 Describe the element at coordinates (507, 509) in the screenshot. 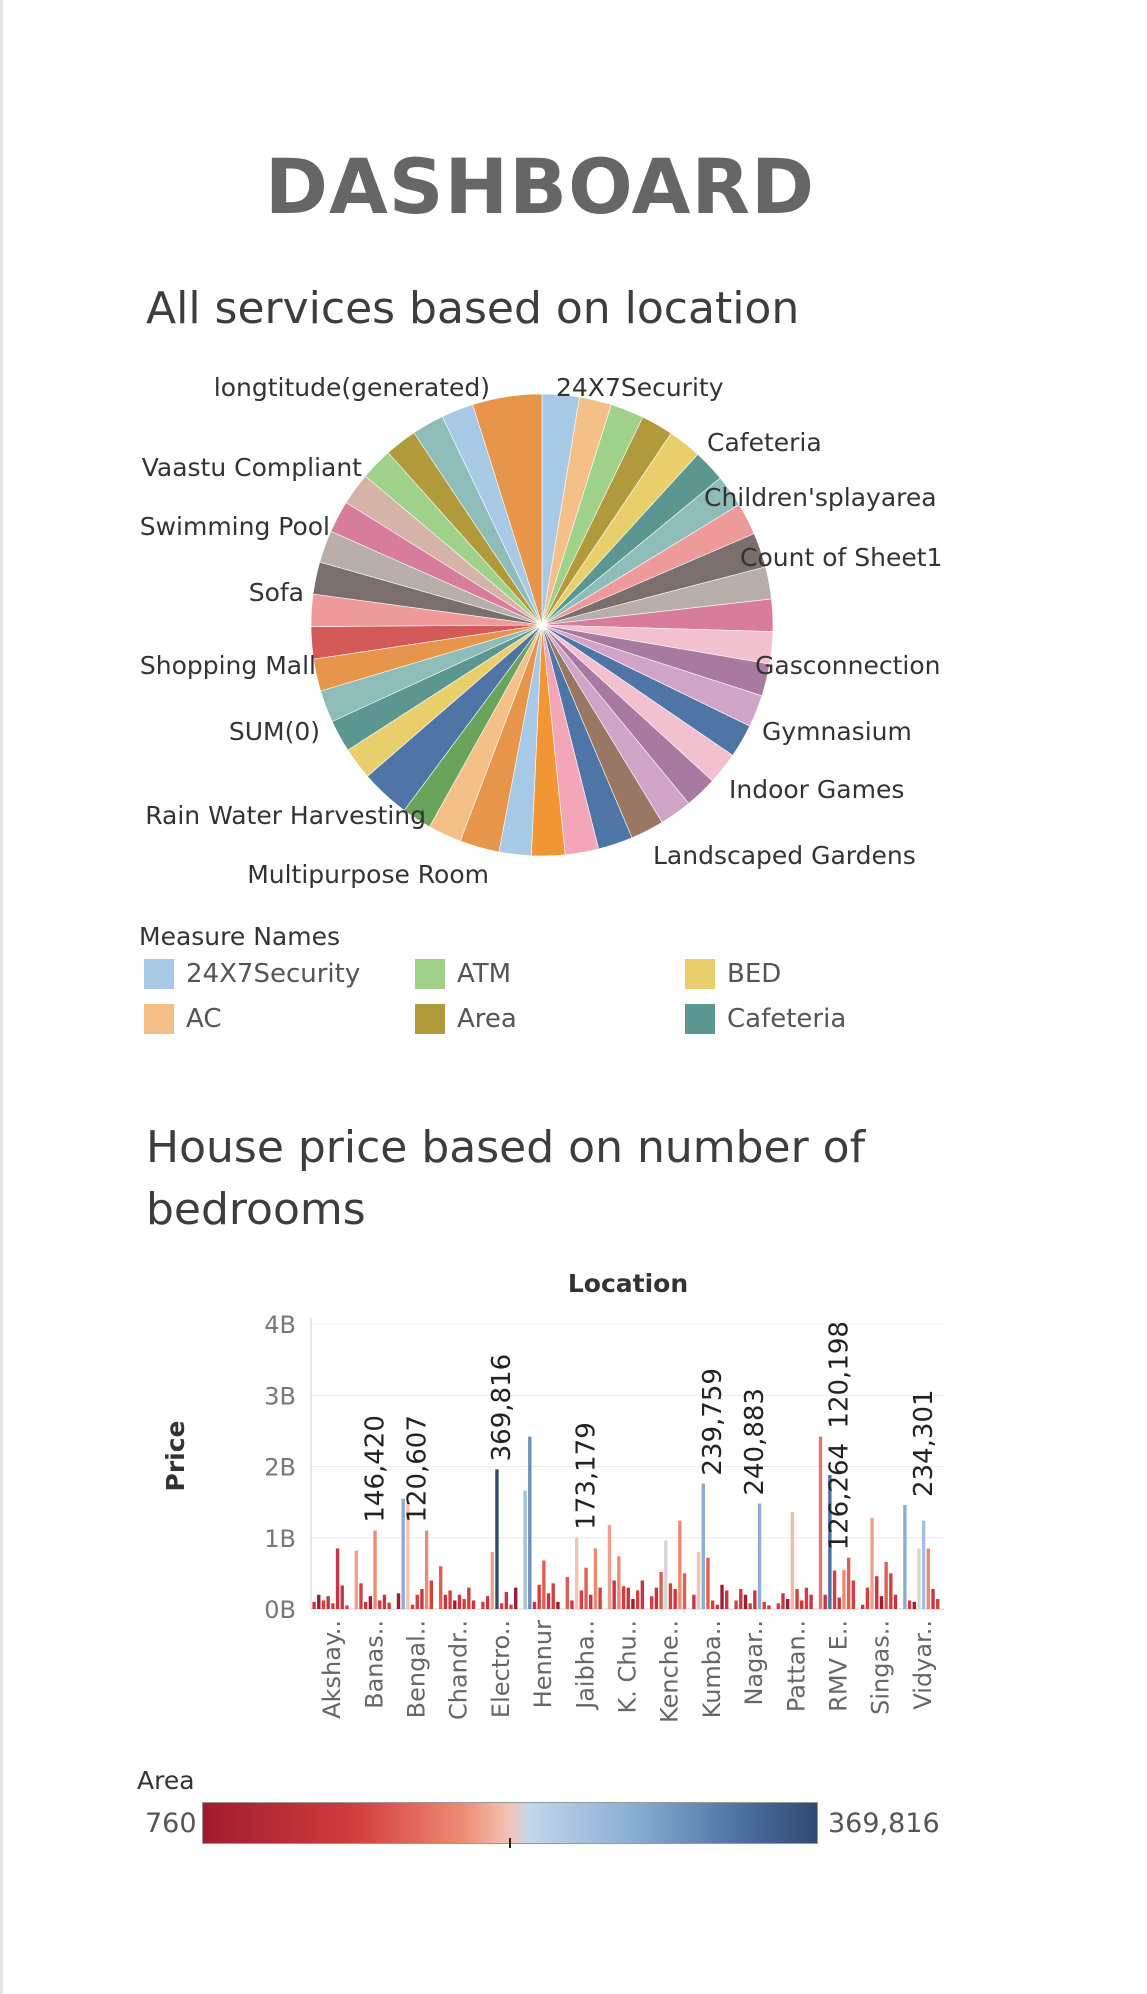

I see `pie-slice` at that location.